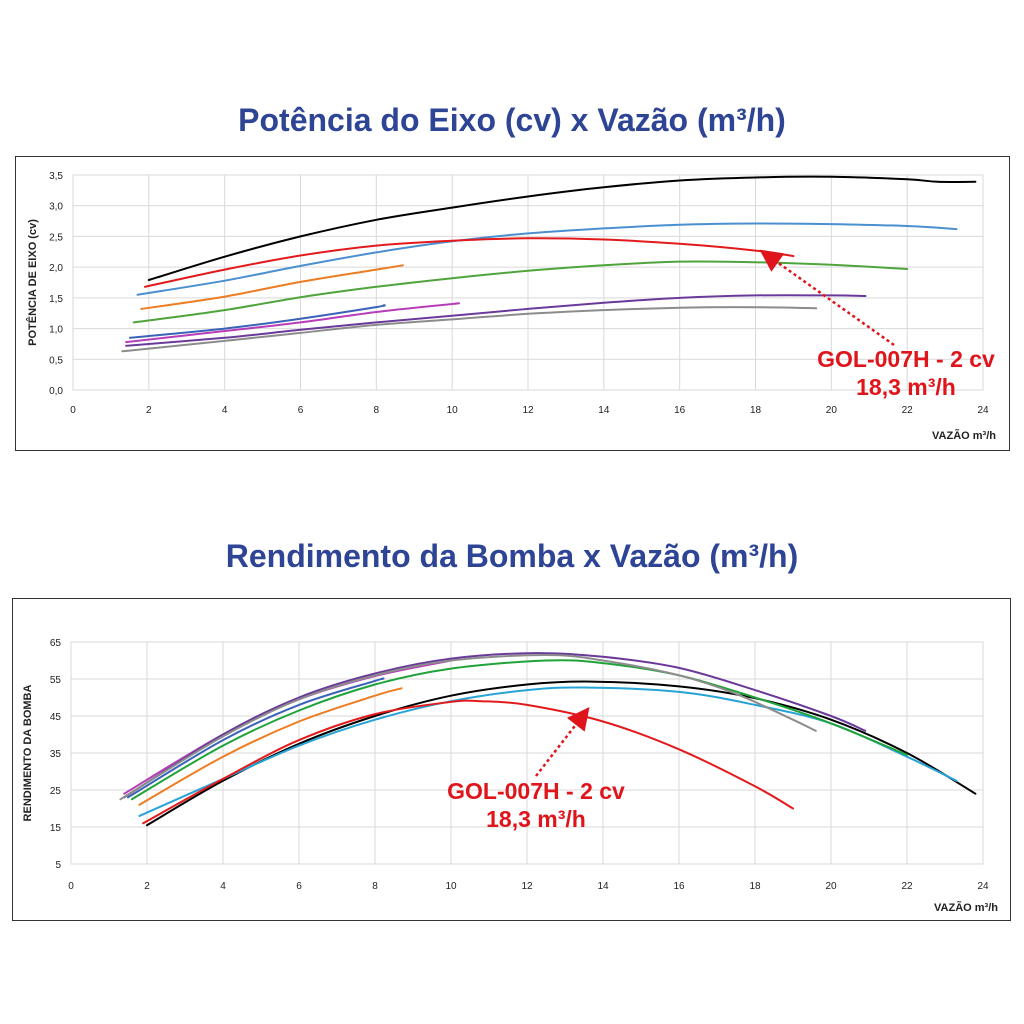 The image size is (1024, 1024). What do you see at coordinates (56, 391) in the screenshot?
I see `y-tick-label: 0,0` at bounding box center [56, 391].